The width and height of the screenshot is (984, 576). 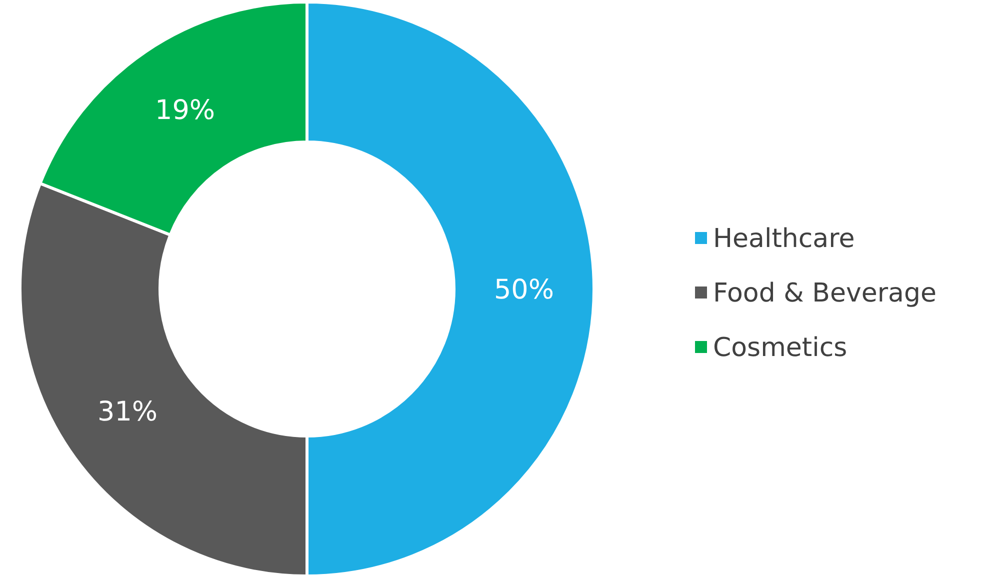 I want to click on data-label: 50%, so click(x=524, y=290).